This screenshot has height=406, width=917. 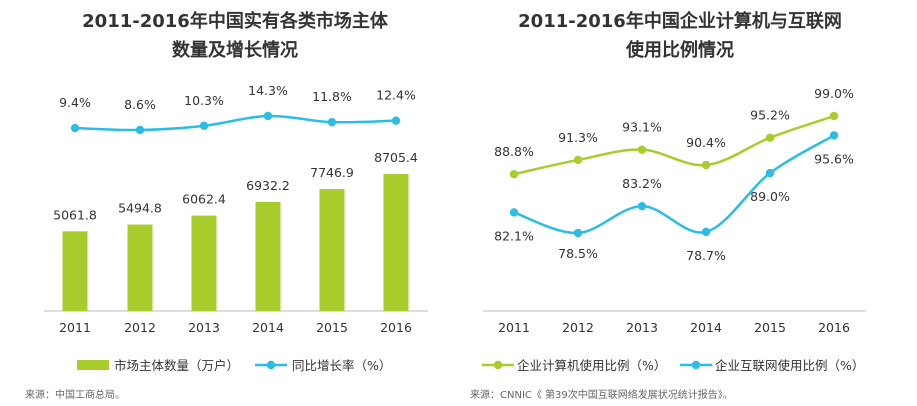 What do you see at coordinates (680, 21) in the screenshot?
I see `right-chart-title-line1: 2011-2016年中国企业计算机与互联网` at bounding box center [680, 21].